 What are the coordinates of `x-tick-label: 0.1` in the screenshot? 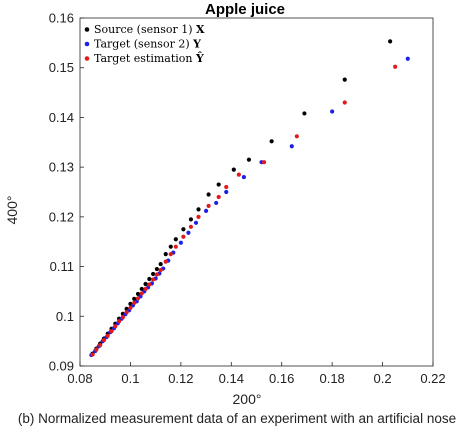 It's located at (130, 378).